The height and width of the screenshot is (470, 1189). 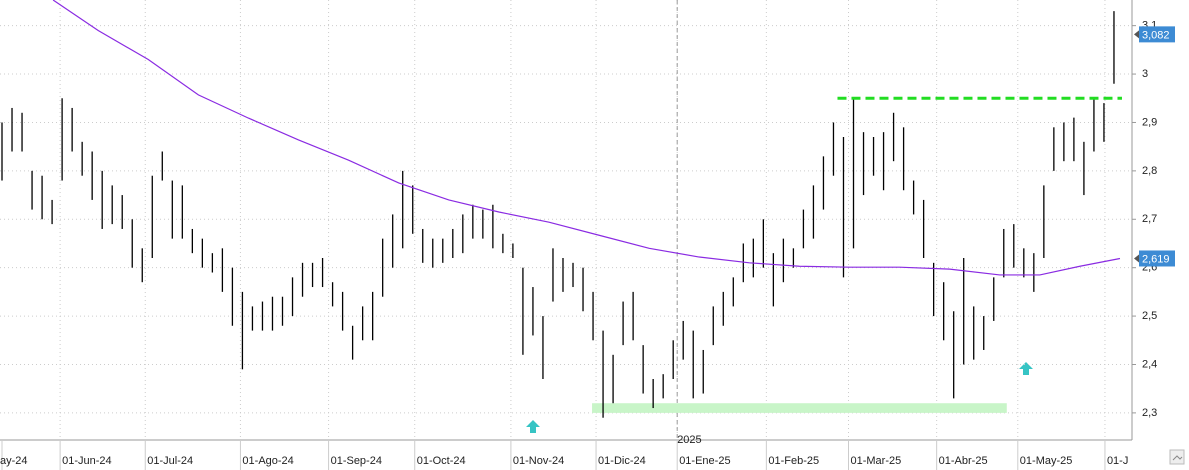 What do you see at coordinates (689, 440) in the screenshot?
I see `year-label: 2025` at bounding box center [689, 440].